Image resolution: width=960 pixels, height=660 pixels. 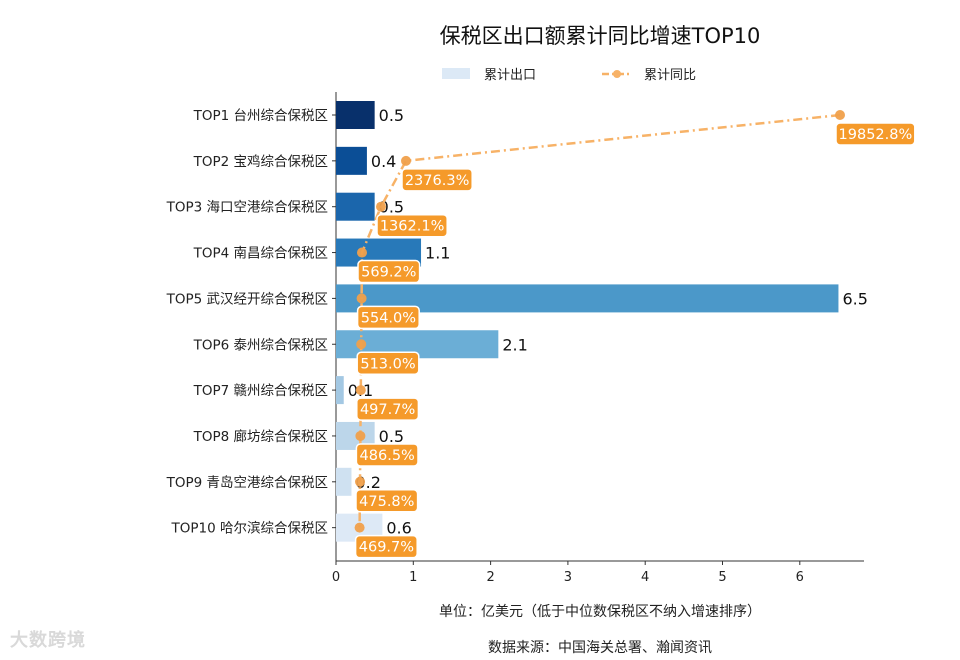 I want to click on bar-value-label: 1.1, so click(x=437, y=253).